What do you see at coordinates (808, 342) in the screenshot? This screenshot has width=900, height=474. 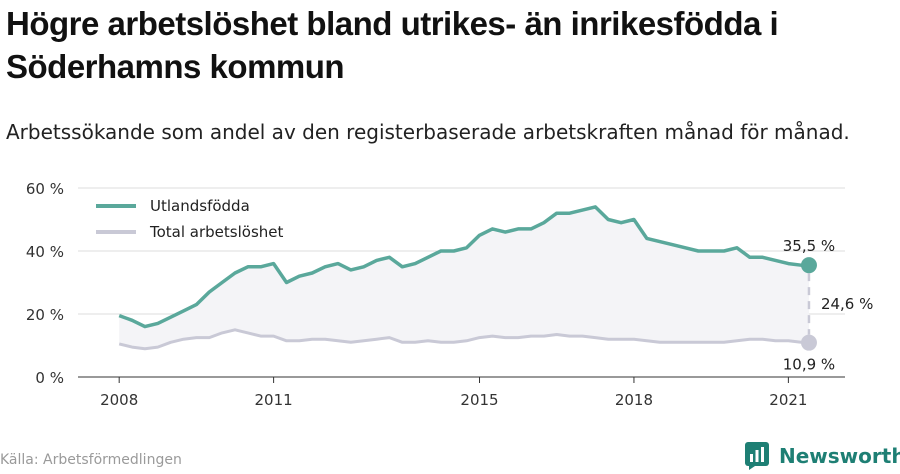 I see `end-marker-total` at bounding box center [808, 342].